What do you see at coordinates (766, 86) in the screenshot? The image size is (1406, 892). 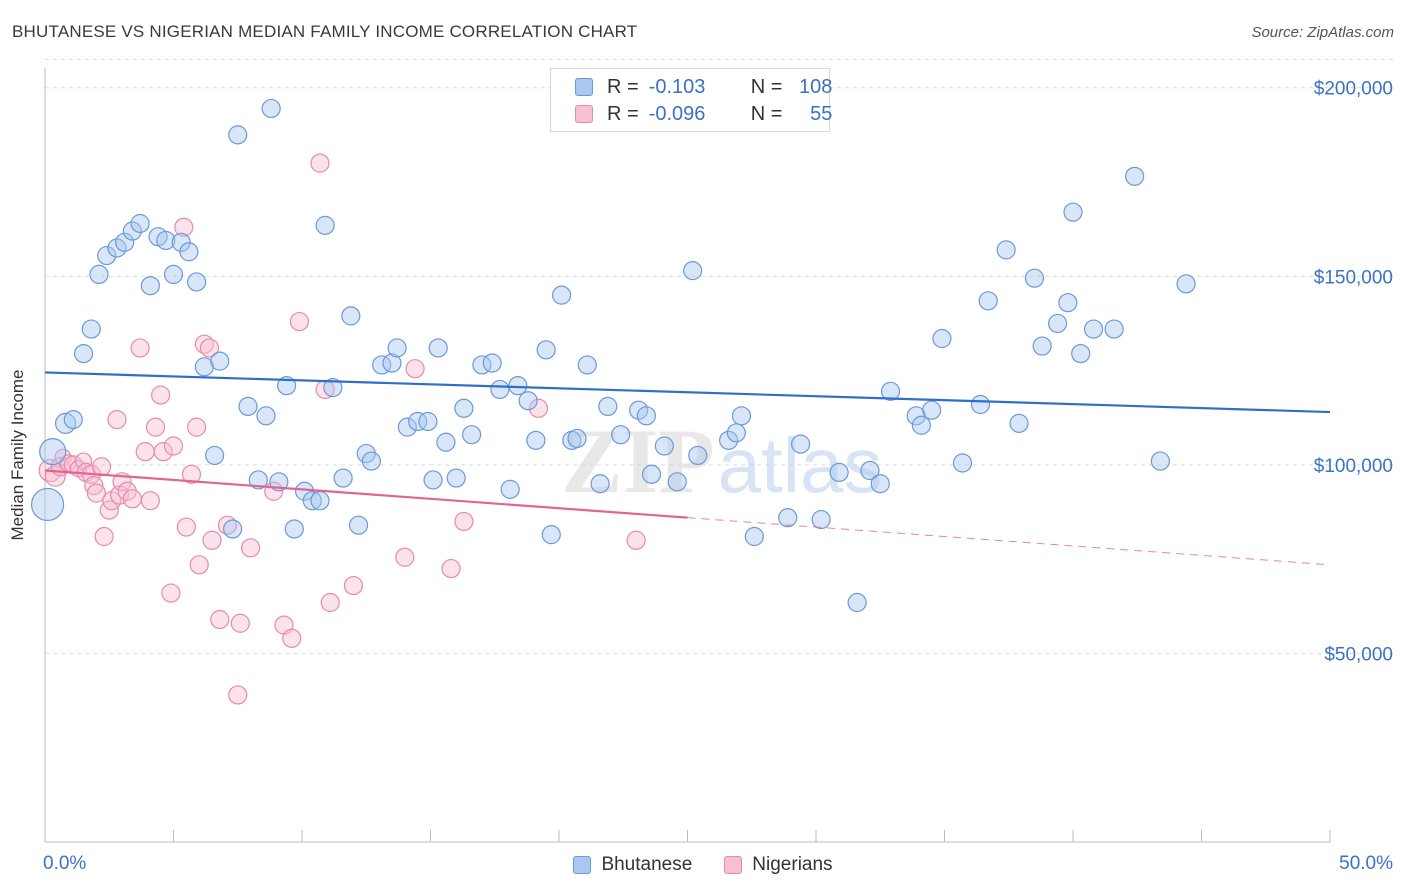 I see `n-label: N =` at bounding box center [766, 86].